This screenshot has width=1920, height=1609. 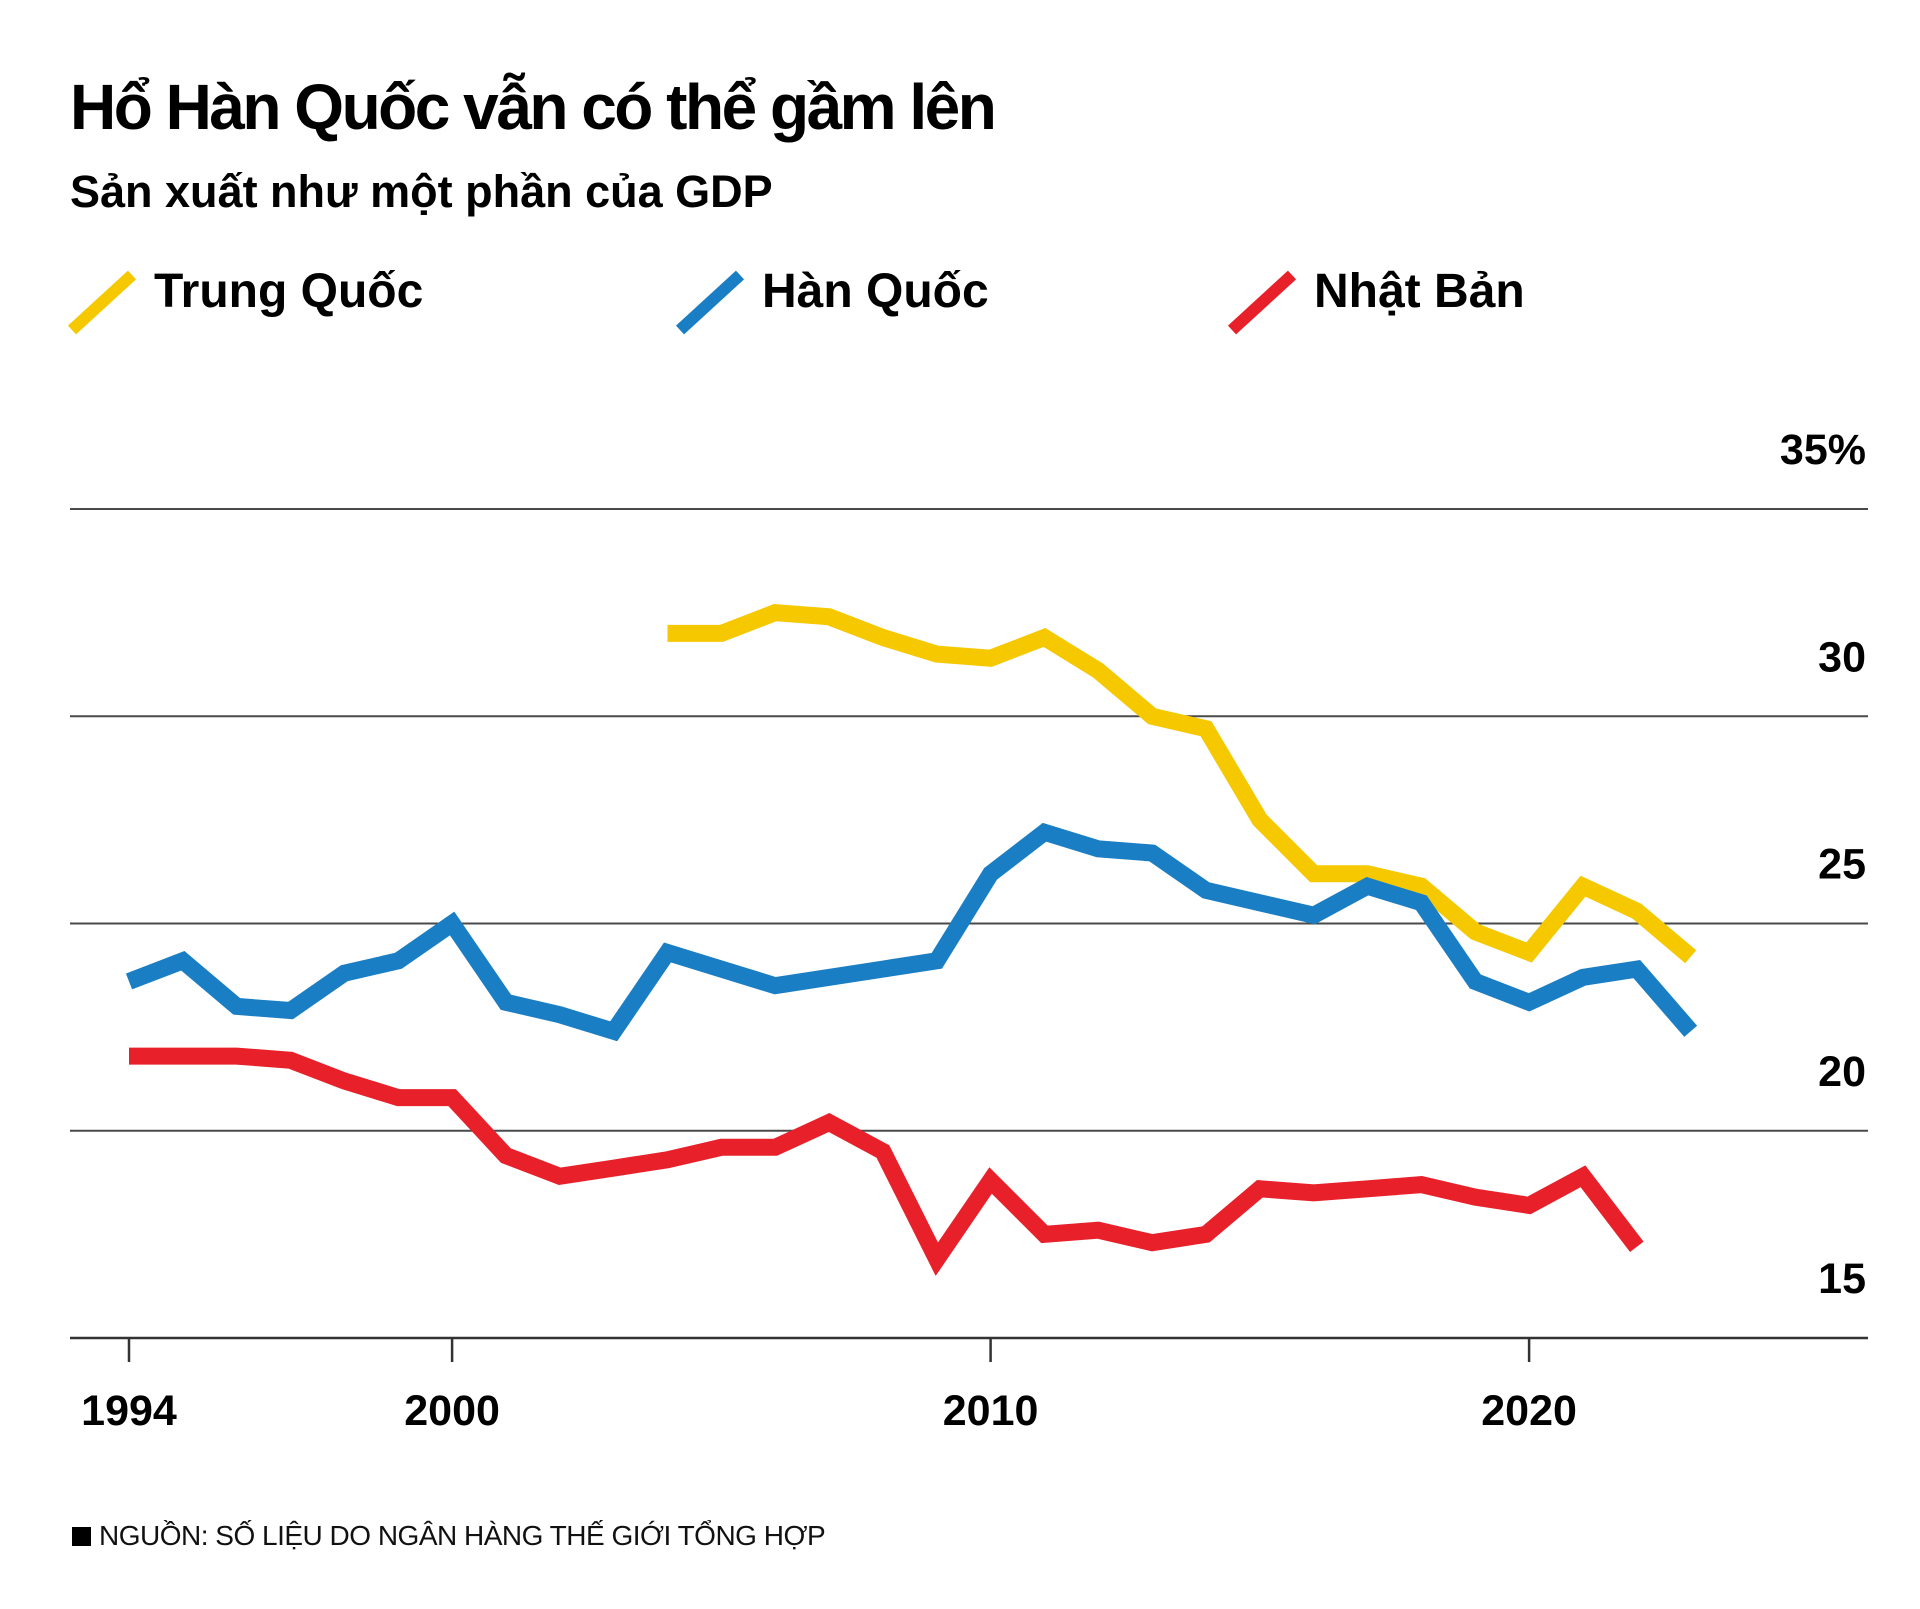 I want to click on y-tick-label-35: 35%, so click(x=1823, y=450).